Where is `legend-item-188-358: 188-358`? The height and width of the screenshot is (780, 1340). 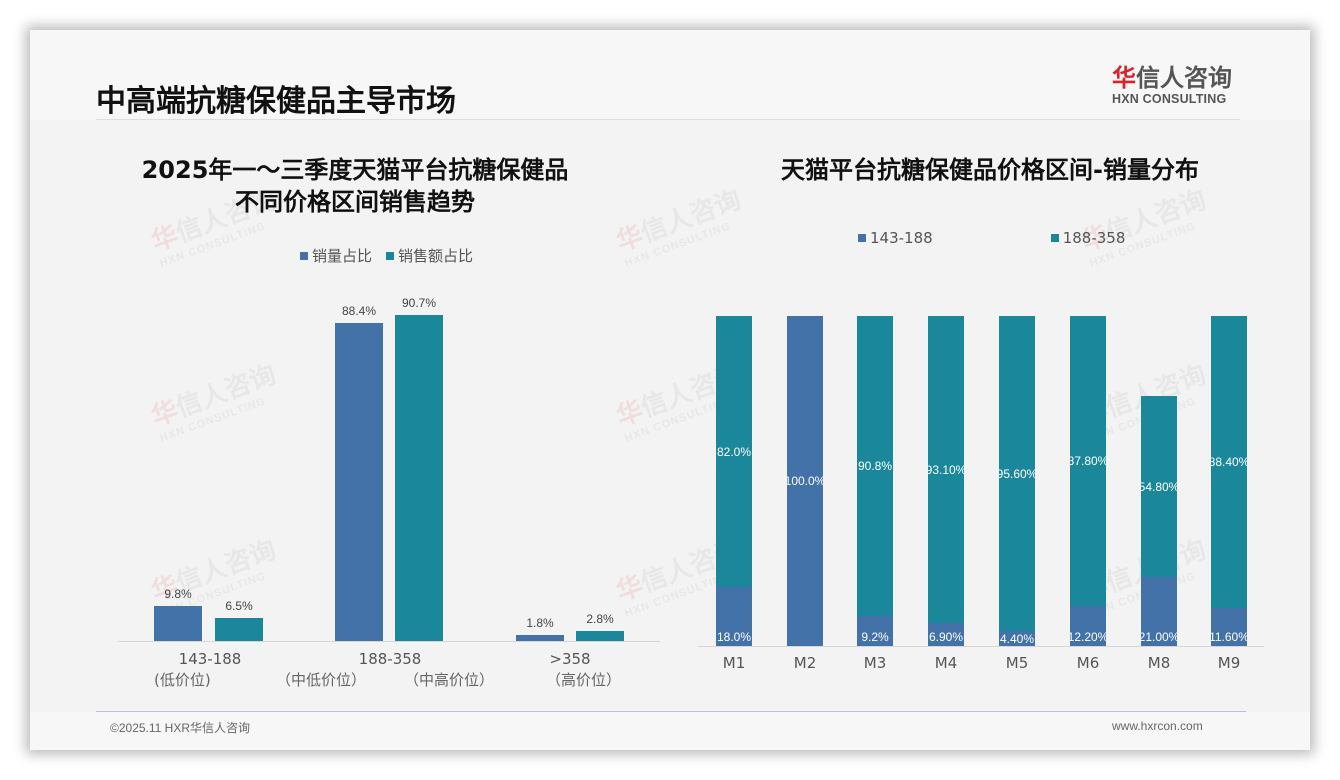 legend-item-188-358: 188-358 is located at coordinates (1087, 238).